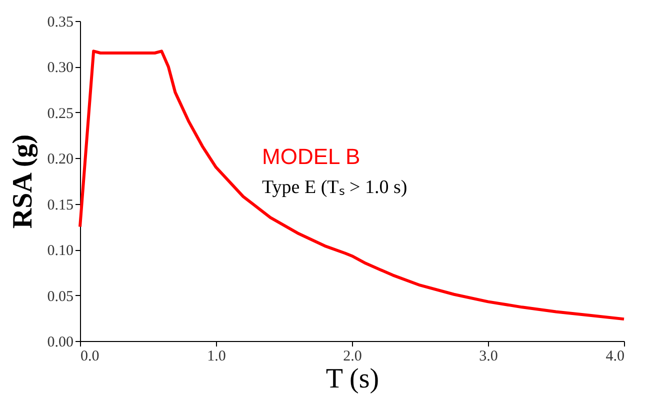 The height and width of the screenshot is (405, 669). I want to click on y-tick-label: 0.25, so click(60, 114).